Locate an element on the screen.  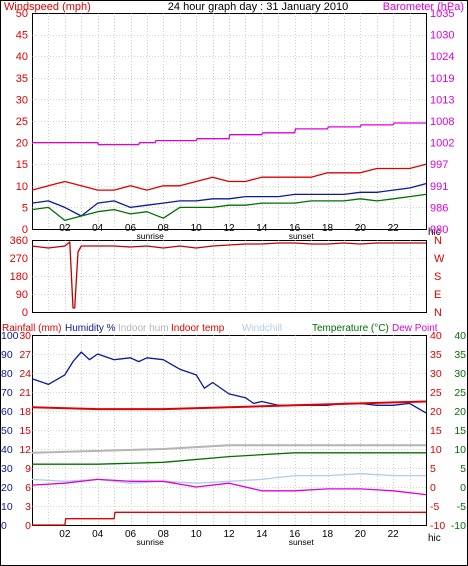
barometer-tick-label: 986 is located at coordinates (439, 208).